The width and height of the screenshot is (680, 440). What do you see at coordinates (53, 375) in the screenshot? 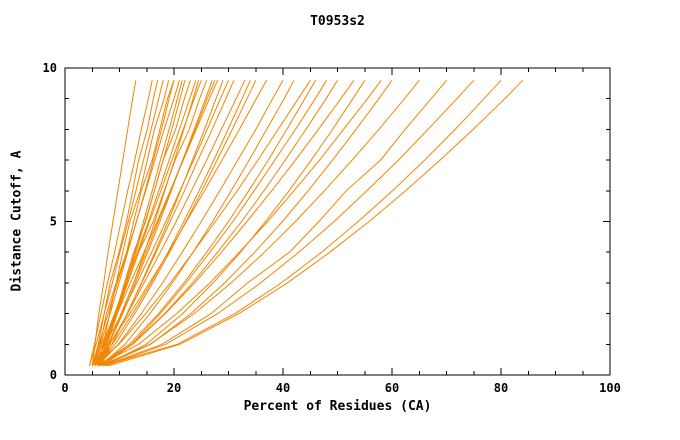
I see `y-axis-tick-label: 0` at bounding box center [53, 375].